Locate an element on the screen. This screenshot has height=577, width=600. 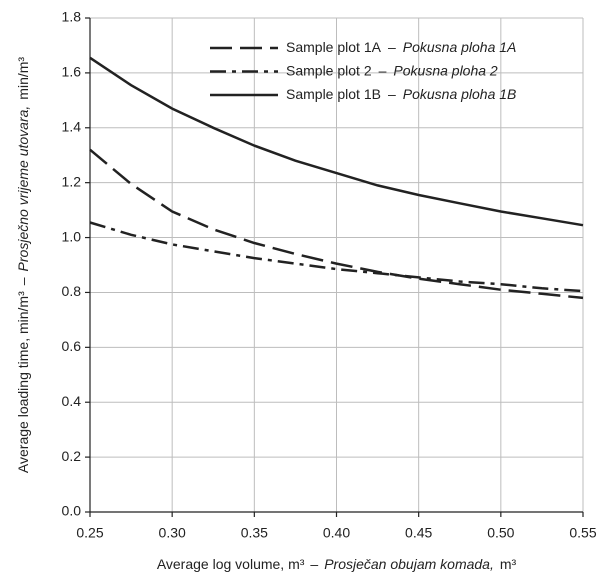
x-axis-label-part: m³ is located at coordinates (508, 564).